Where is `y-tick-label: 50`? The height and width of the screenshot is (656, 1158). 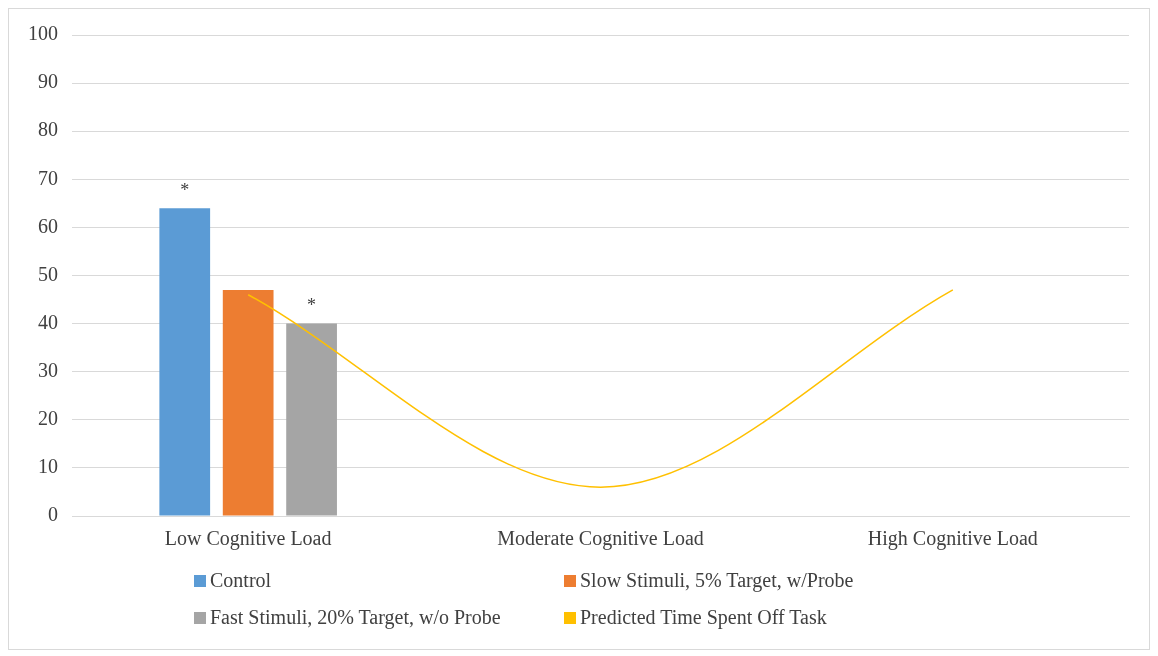 y-tick-label: 50 is located at coordinates (48, 273).